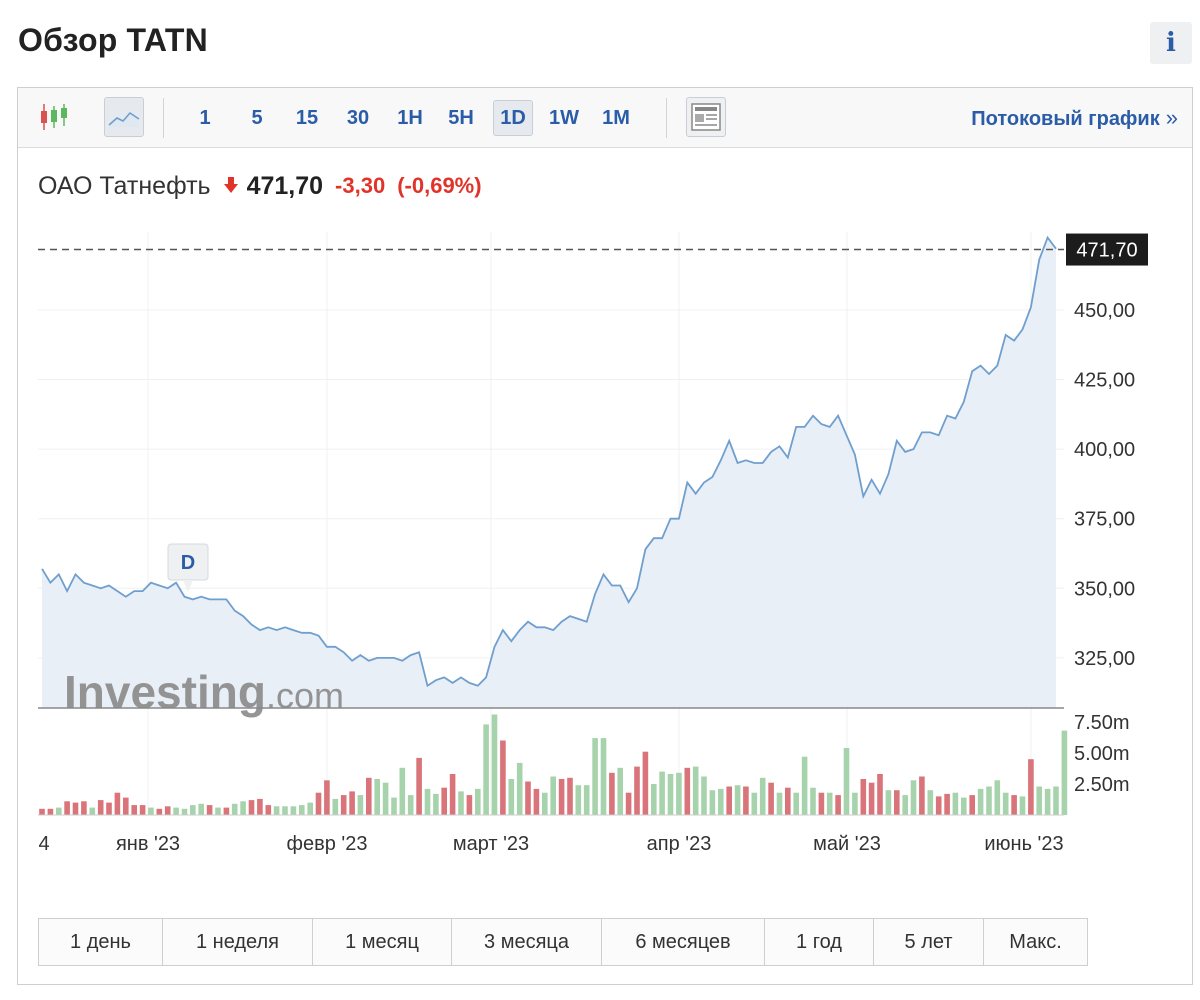  Describe the element at coordinates (1035, 942) in the screenshot. I see `range-max: Макс.` at that location.